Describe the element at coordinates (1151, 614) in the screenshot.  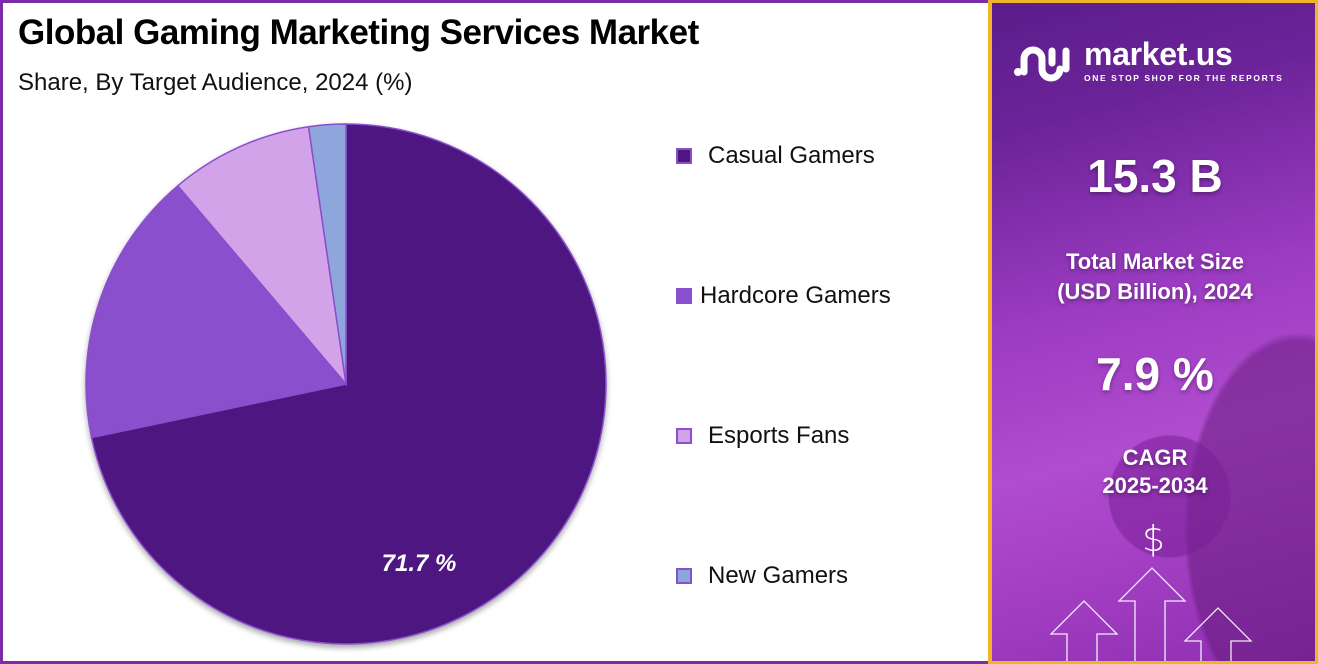
I see `growth-arrows-icon` at that location.